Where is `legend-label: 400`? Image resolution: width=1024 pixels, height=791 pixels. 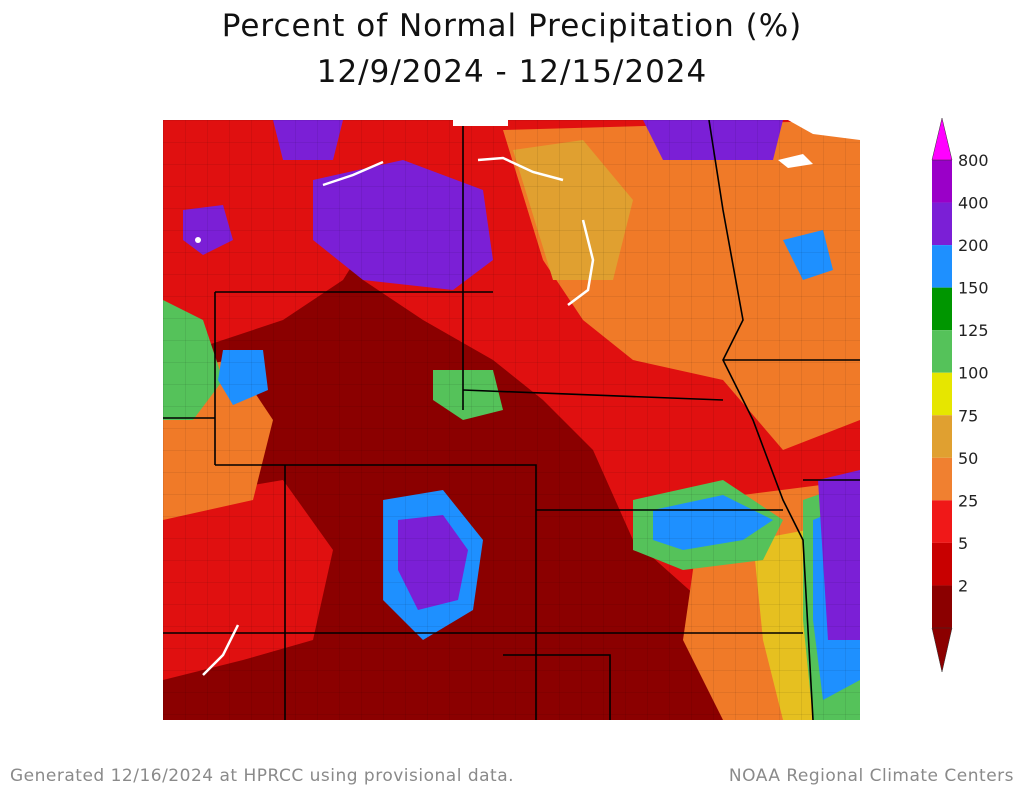 legend-label: 400 is located at coordinates (973, 203).